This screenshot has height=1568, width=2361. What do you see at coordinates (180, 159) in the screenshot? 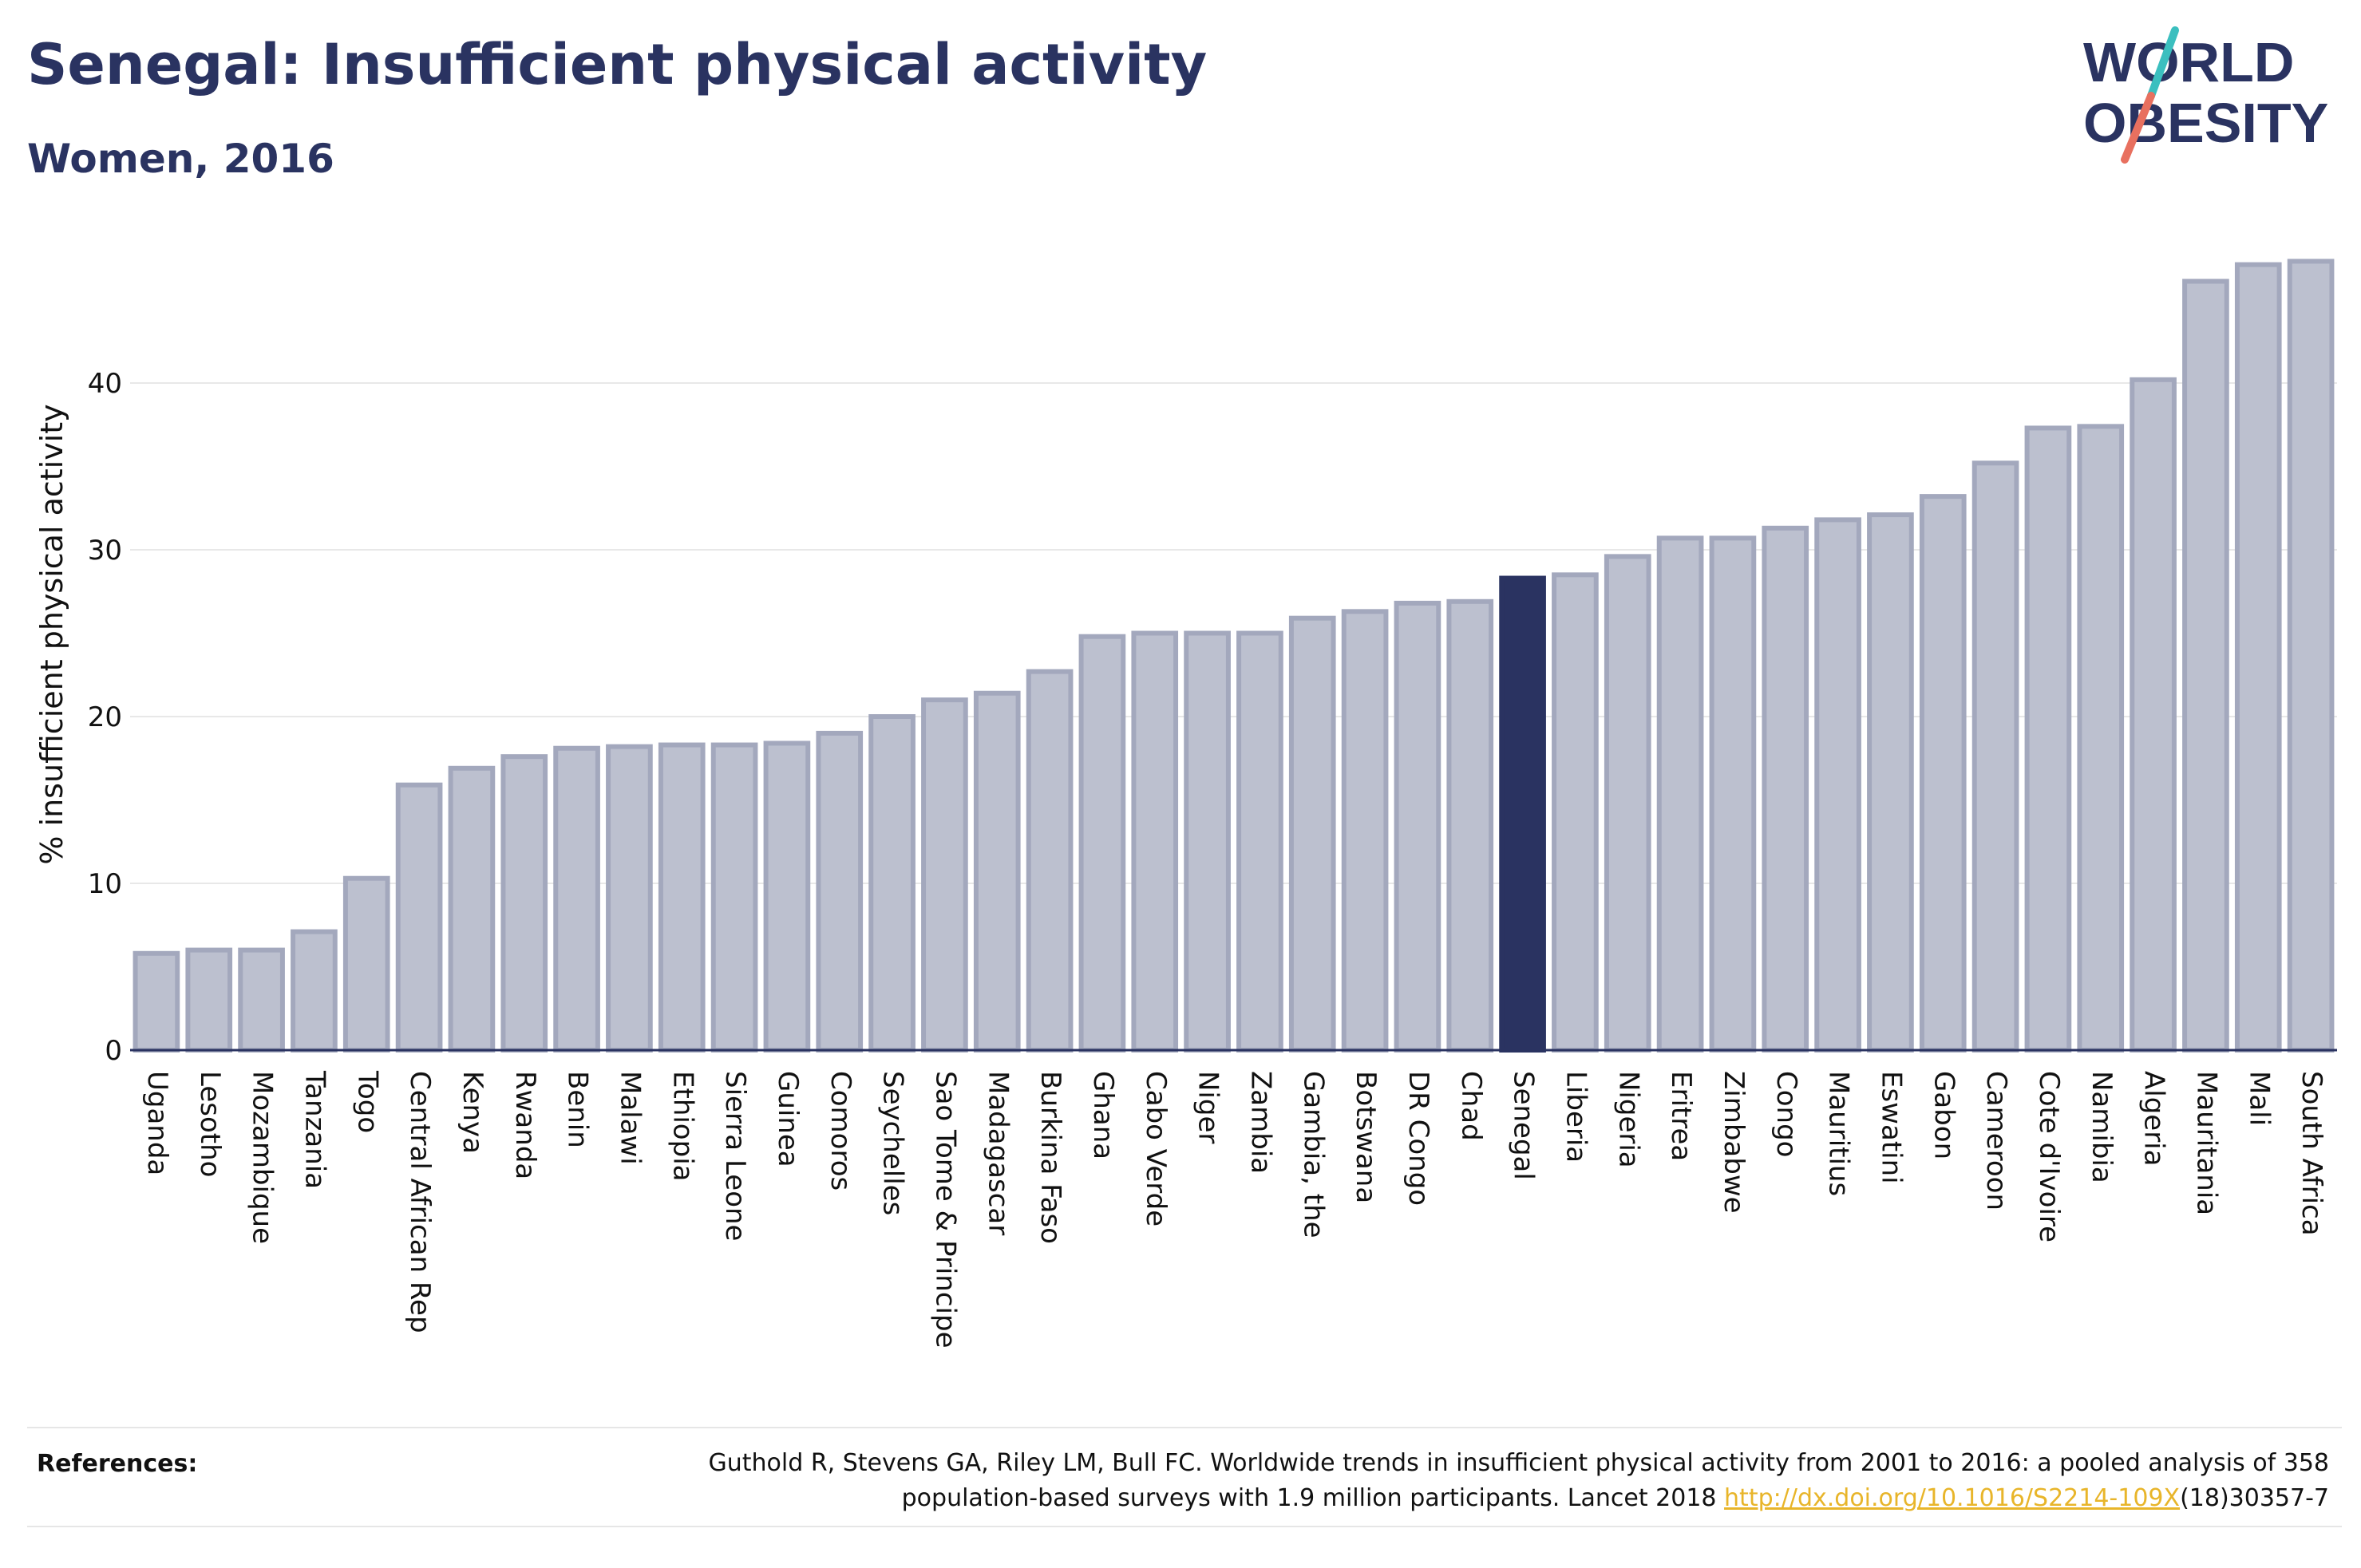
I see `page-subtitle: Women, 2016` at bounding box center [180, 159].